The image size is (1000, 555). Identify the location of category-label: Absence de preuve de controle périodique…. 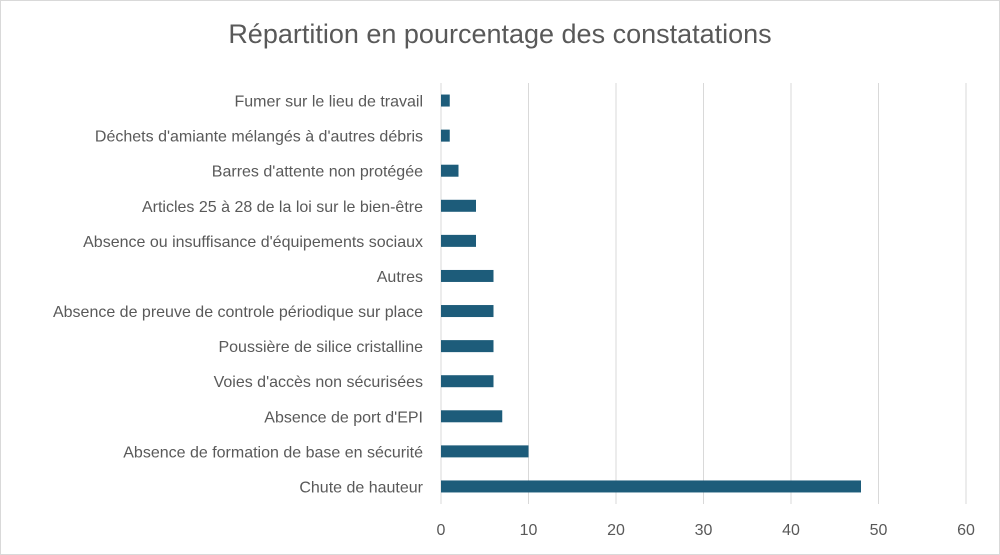
(238, 312).